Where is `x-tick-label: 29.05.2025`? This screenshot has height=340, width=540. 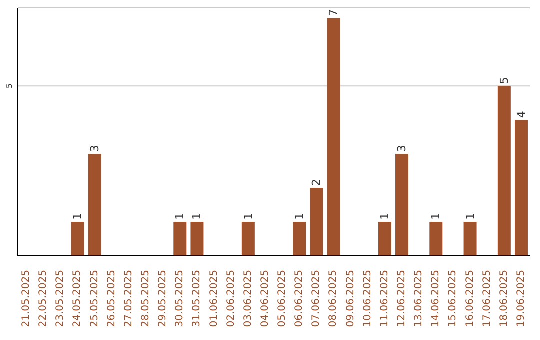
x-tick-label: 29.05.2025 is located at coordinates (163, 299).